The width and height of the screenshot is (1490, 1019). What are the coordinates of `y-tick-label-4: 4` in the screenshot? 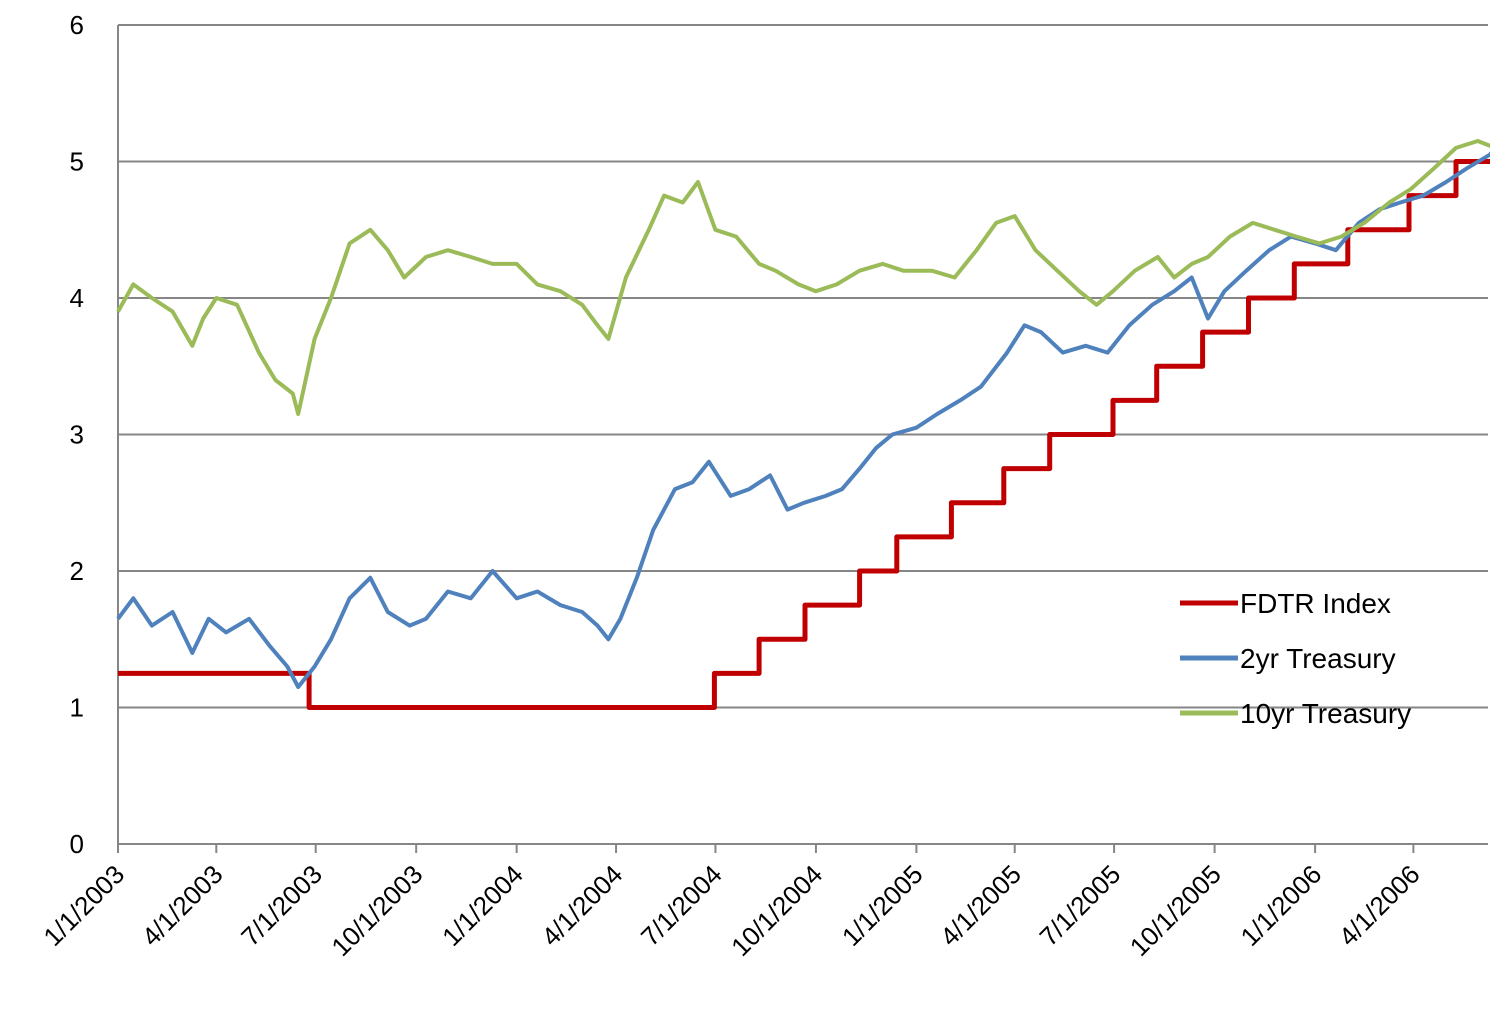 It's located at (77, 298).